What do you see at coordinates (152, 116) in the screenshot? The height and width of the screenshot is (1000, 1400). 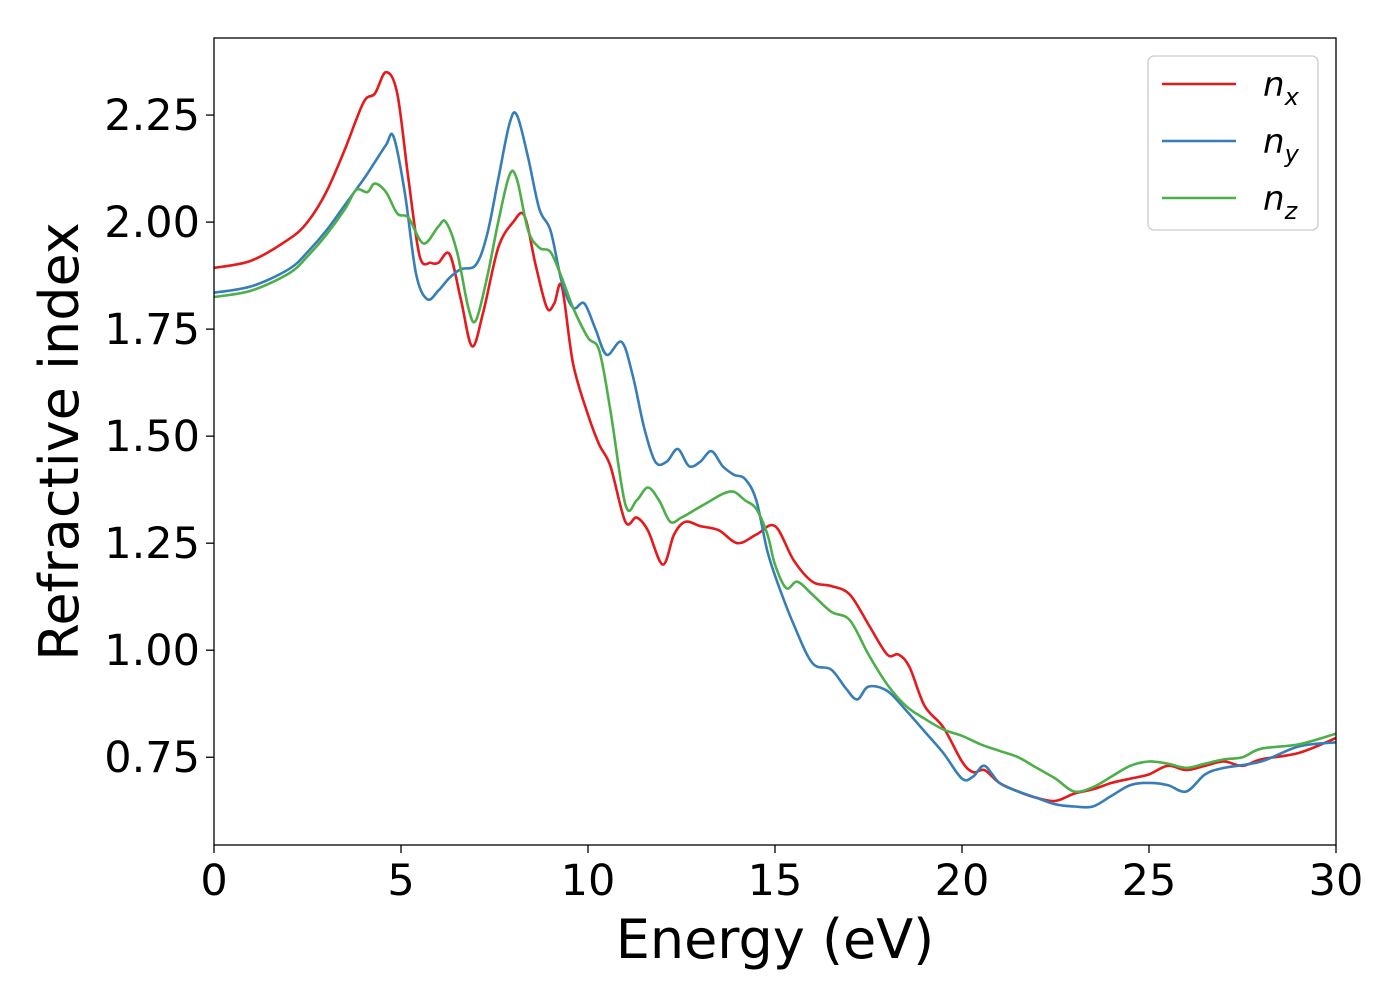 I see `y-tick-label: 2.25` at bounding box center [152, 116].